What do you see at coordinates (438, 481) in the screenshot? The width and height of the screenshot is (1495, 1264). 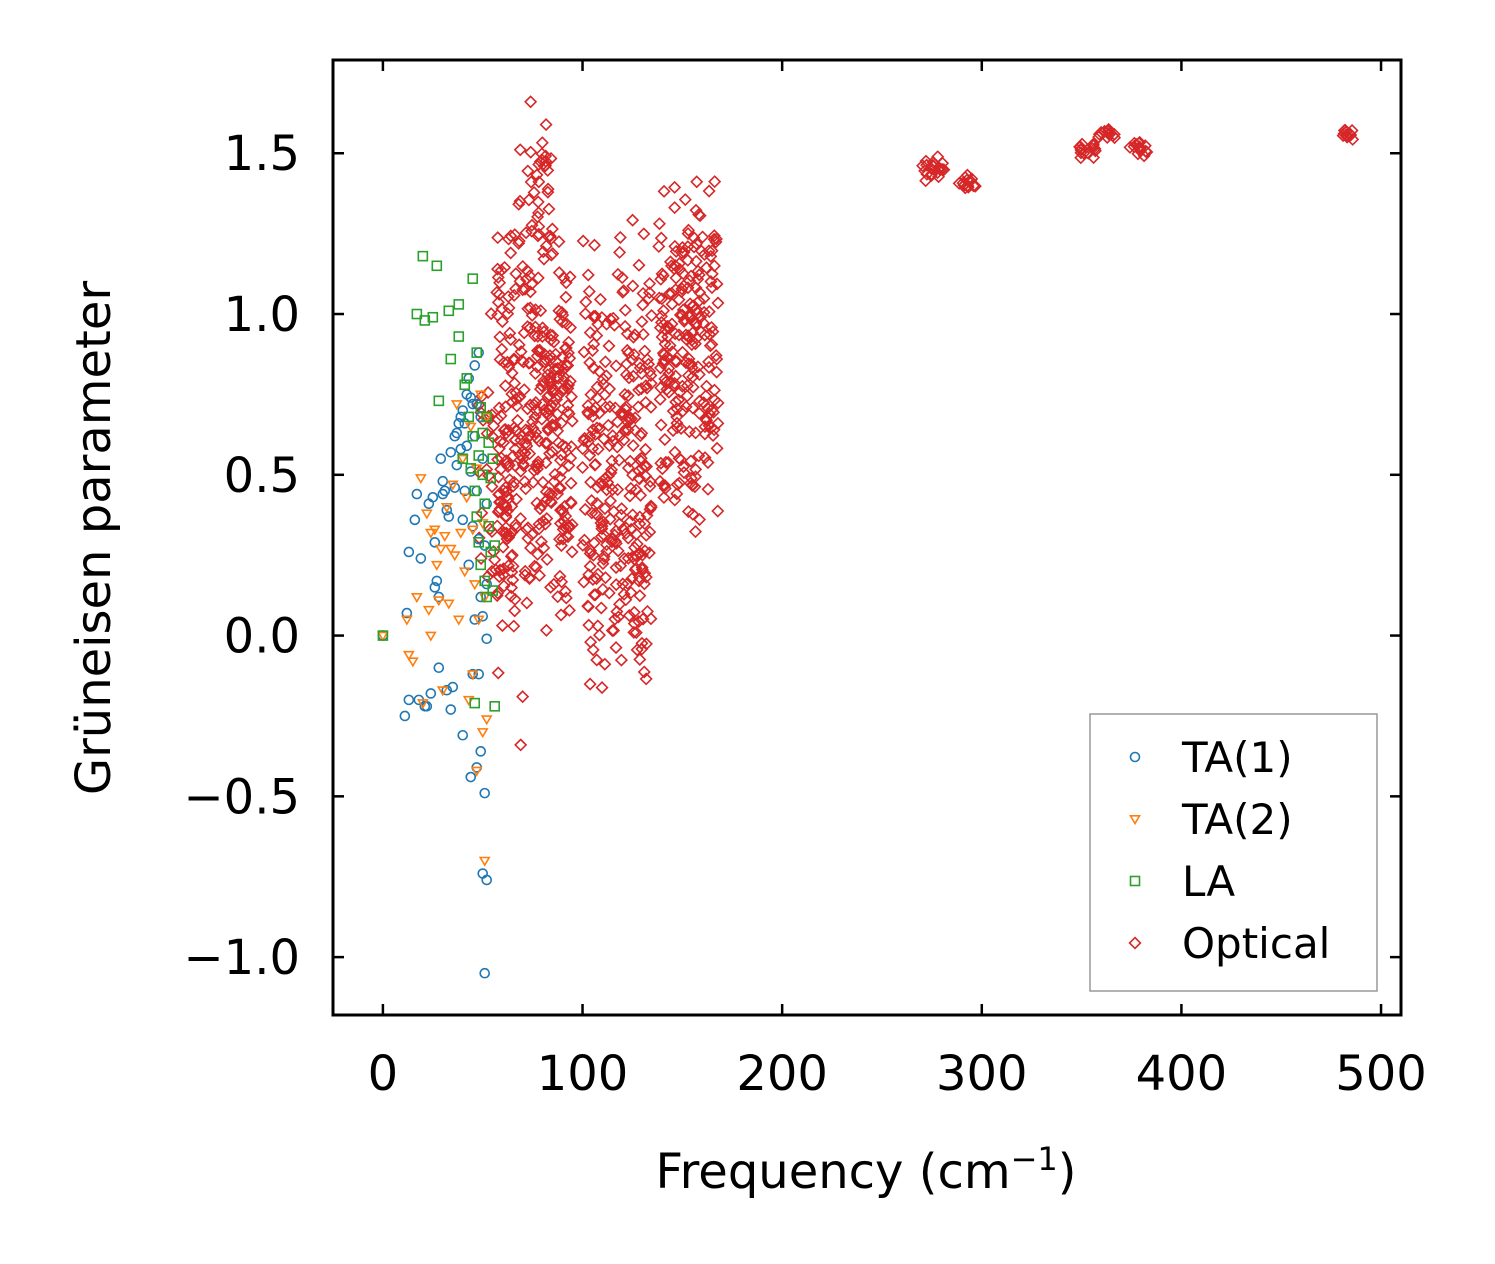 I see `series-la` at bounding box center [438, 481].